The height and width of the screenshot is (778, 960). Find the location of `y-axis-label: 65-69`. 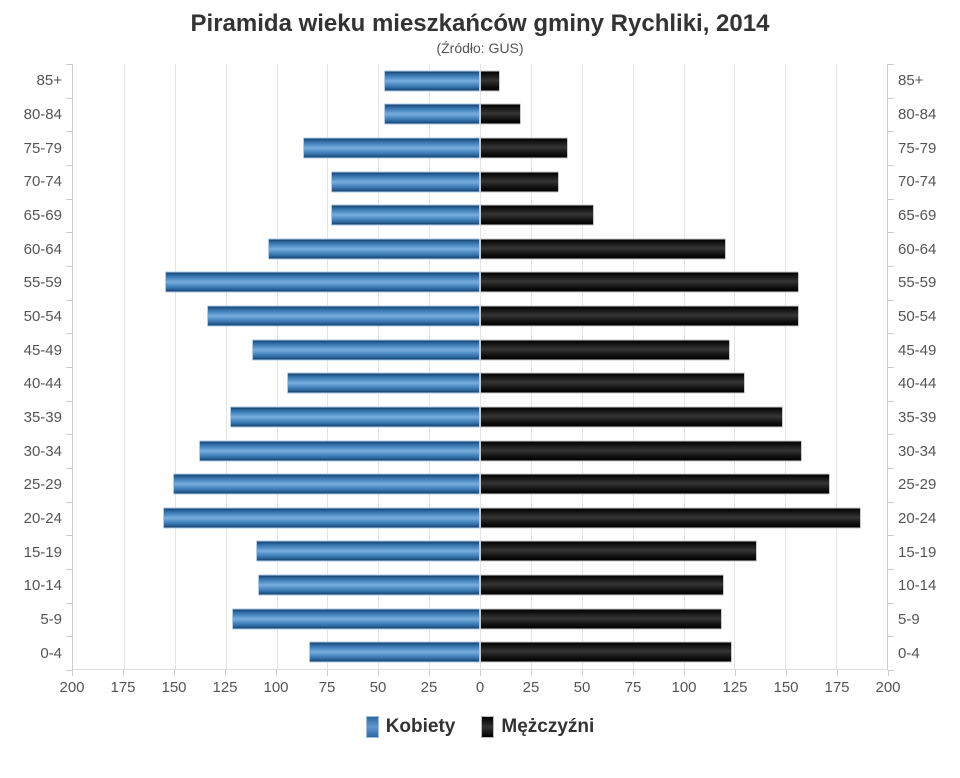

y-axis-label: 65-69 is located at coordinates (917, 216).